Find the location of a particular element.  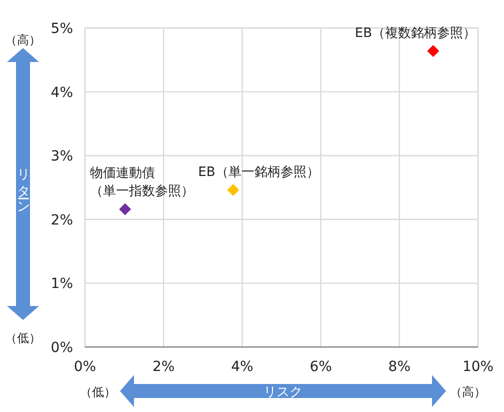

y-tick-label: 3% is located at coordinates (61, 156).